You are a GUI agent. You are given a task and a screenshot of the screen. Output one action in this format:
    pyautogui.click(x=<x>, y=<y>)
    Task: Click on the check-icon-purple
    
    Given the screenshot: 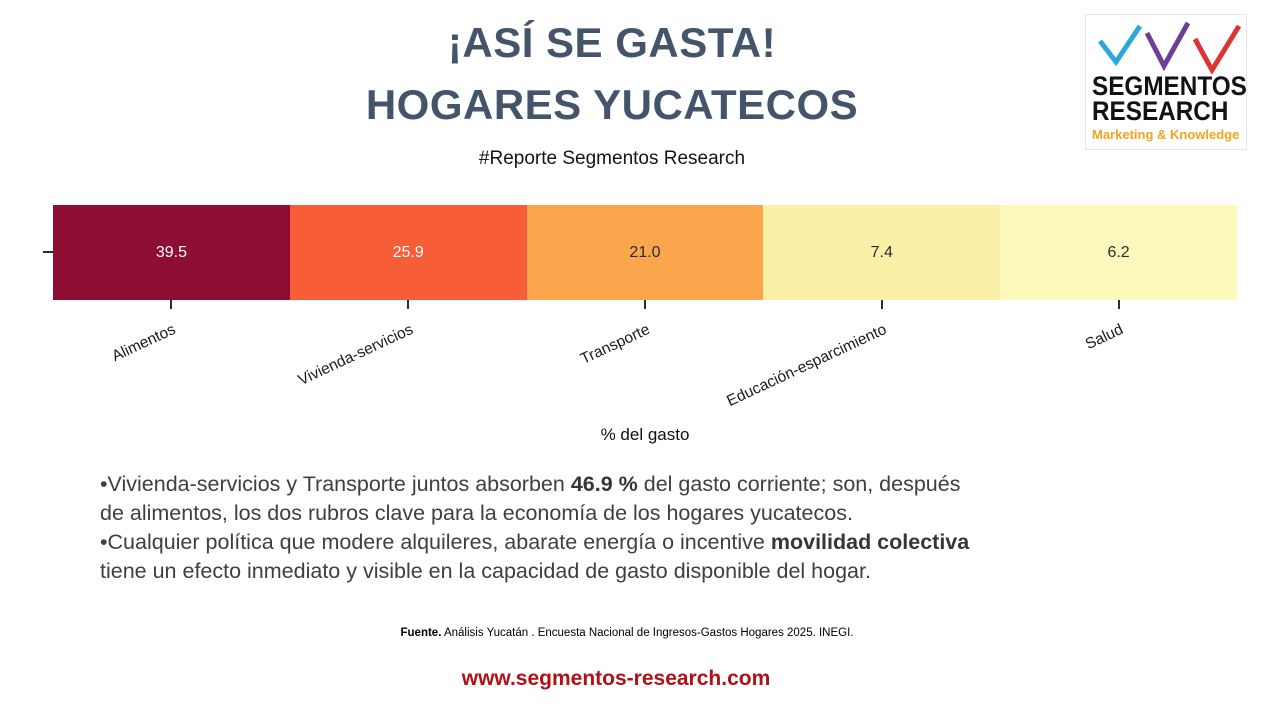 What is the action you would take?
    pyautogui.click(x=1167, y=46)
    